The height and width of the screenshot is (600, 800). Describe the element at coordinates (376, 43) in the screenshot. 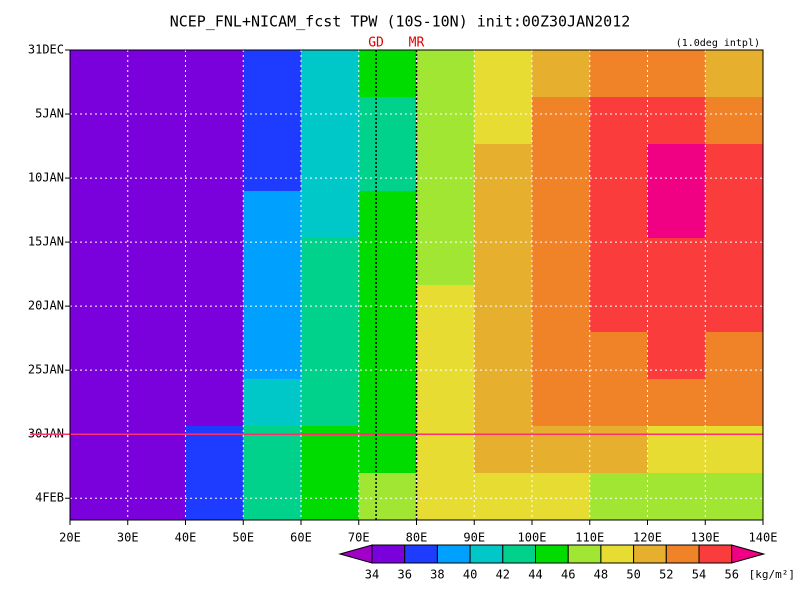

I see `marker-label: GD` at that location.